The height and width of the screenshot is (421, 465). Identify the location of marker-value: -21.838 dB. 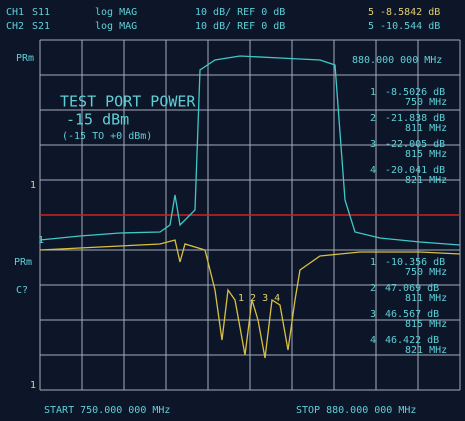
(415, 118).